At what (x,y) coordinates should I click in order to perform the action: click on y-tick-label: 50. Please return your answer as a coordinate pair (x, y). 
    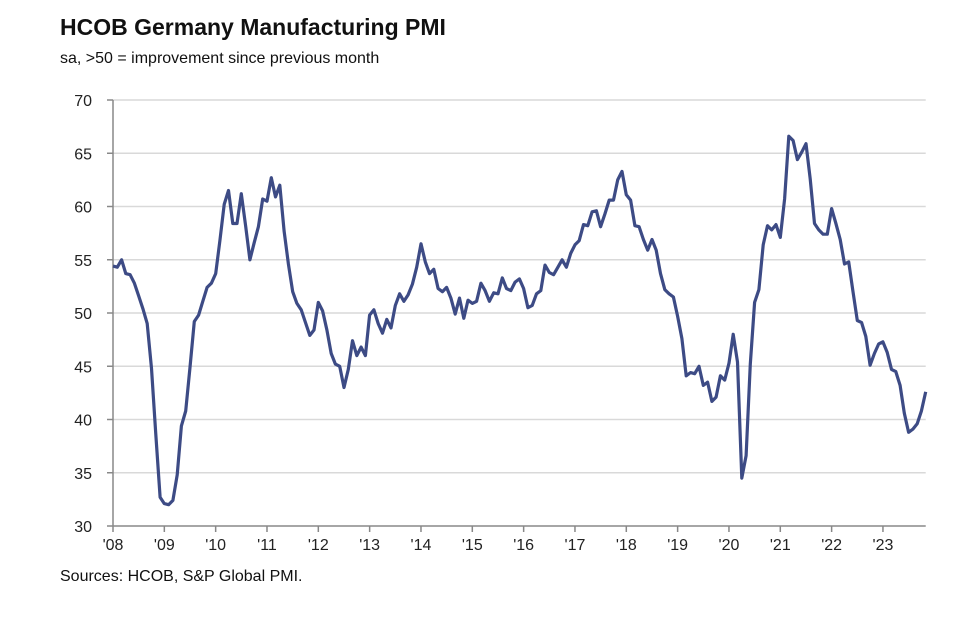
    Looking at the image, I should click on (83, 314).